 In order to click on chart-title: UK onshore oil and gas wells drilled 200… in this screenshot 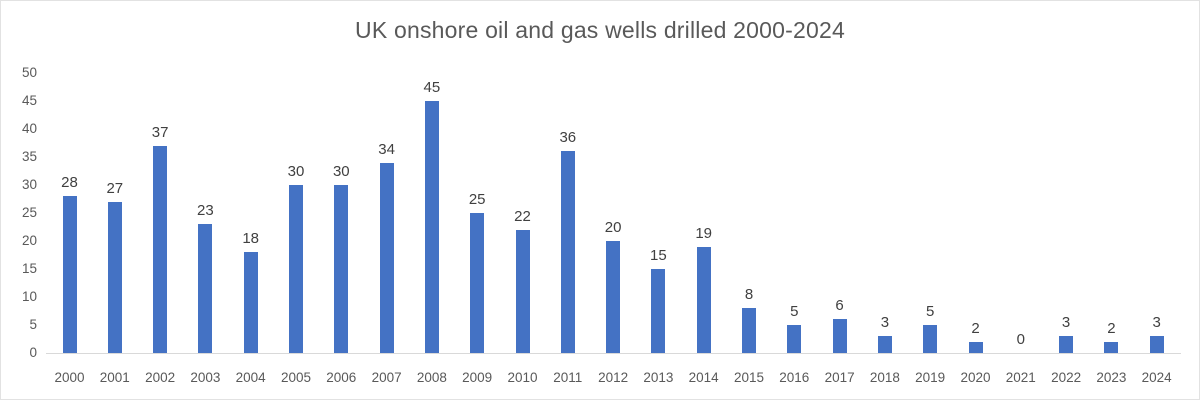, I will do `click(600, 30)`.